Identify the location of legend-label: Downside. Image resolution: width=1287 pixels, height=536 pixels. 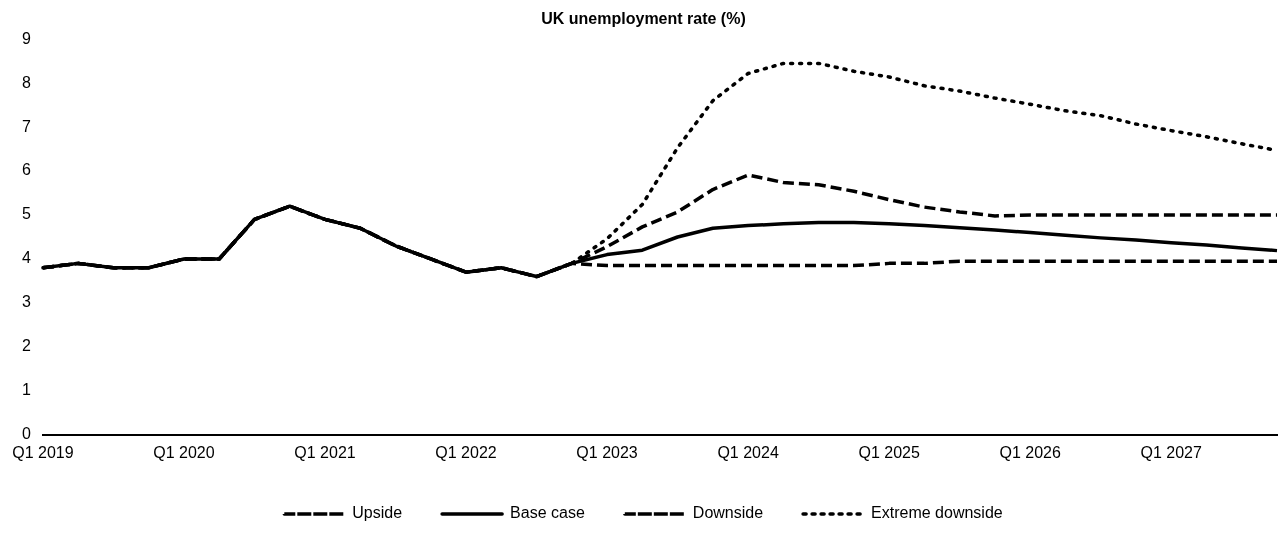
(728, 513).